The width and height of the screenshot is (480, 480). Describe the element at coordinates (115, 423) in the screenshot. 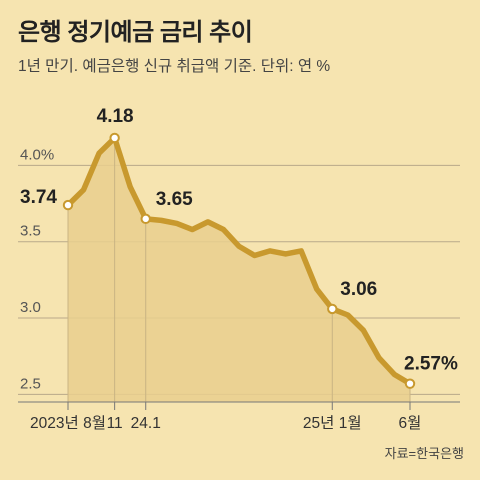

I see `x-tick-label: 11` at that location.